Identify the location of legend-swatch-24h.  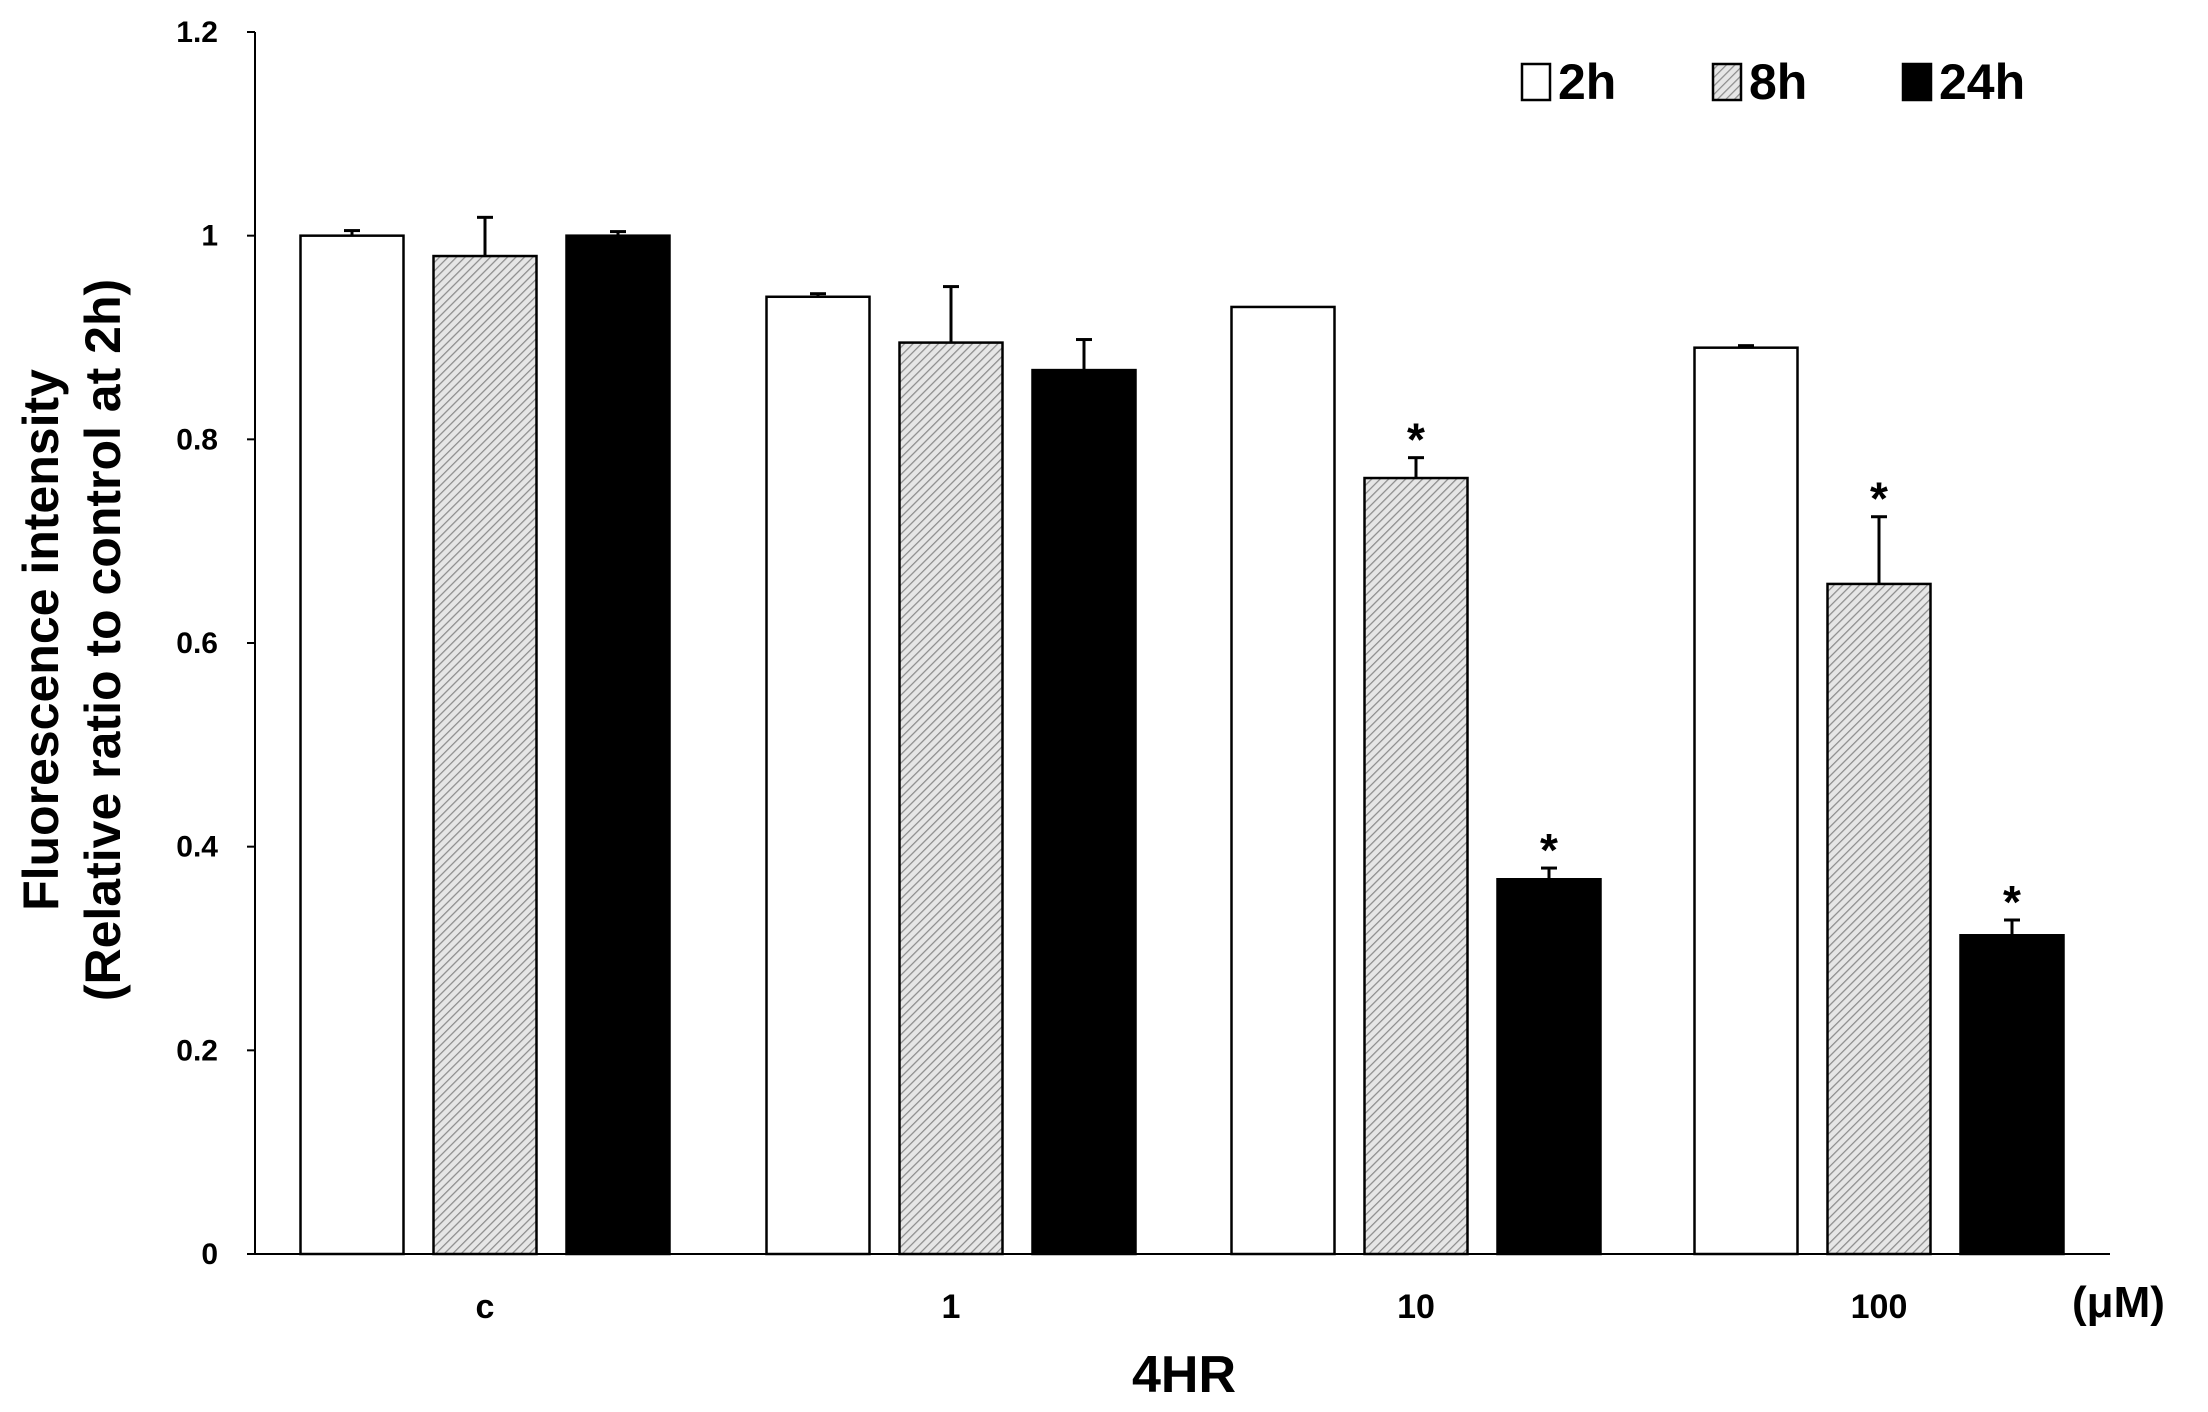
(1917, 82).